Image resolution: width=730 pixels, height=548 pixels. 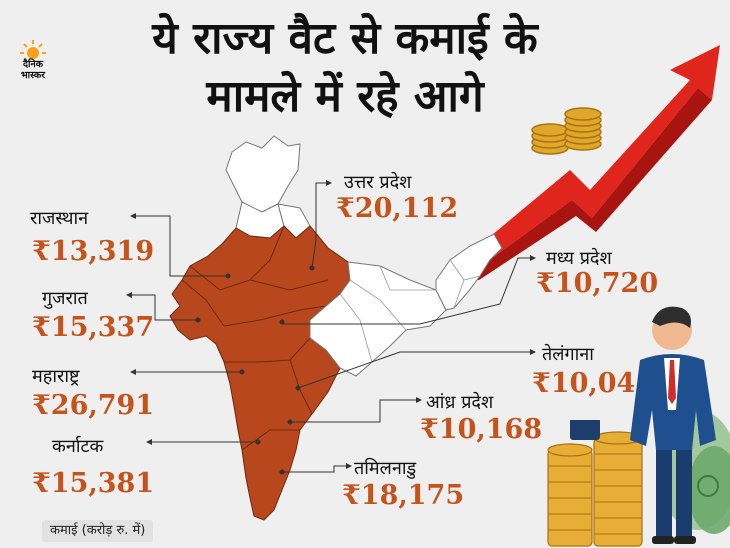 What do you see at coordinates (56, 376) in the screenshot?
I see `label-maharashtra: महाराष्ट्र` at bounding box center [56, 376].